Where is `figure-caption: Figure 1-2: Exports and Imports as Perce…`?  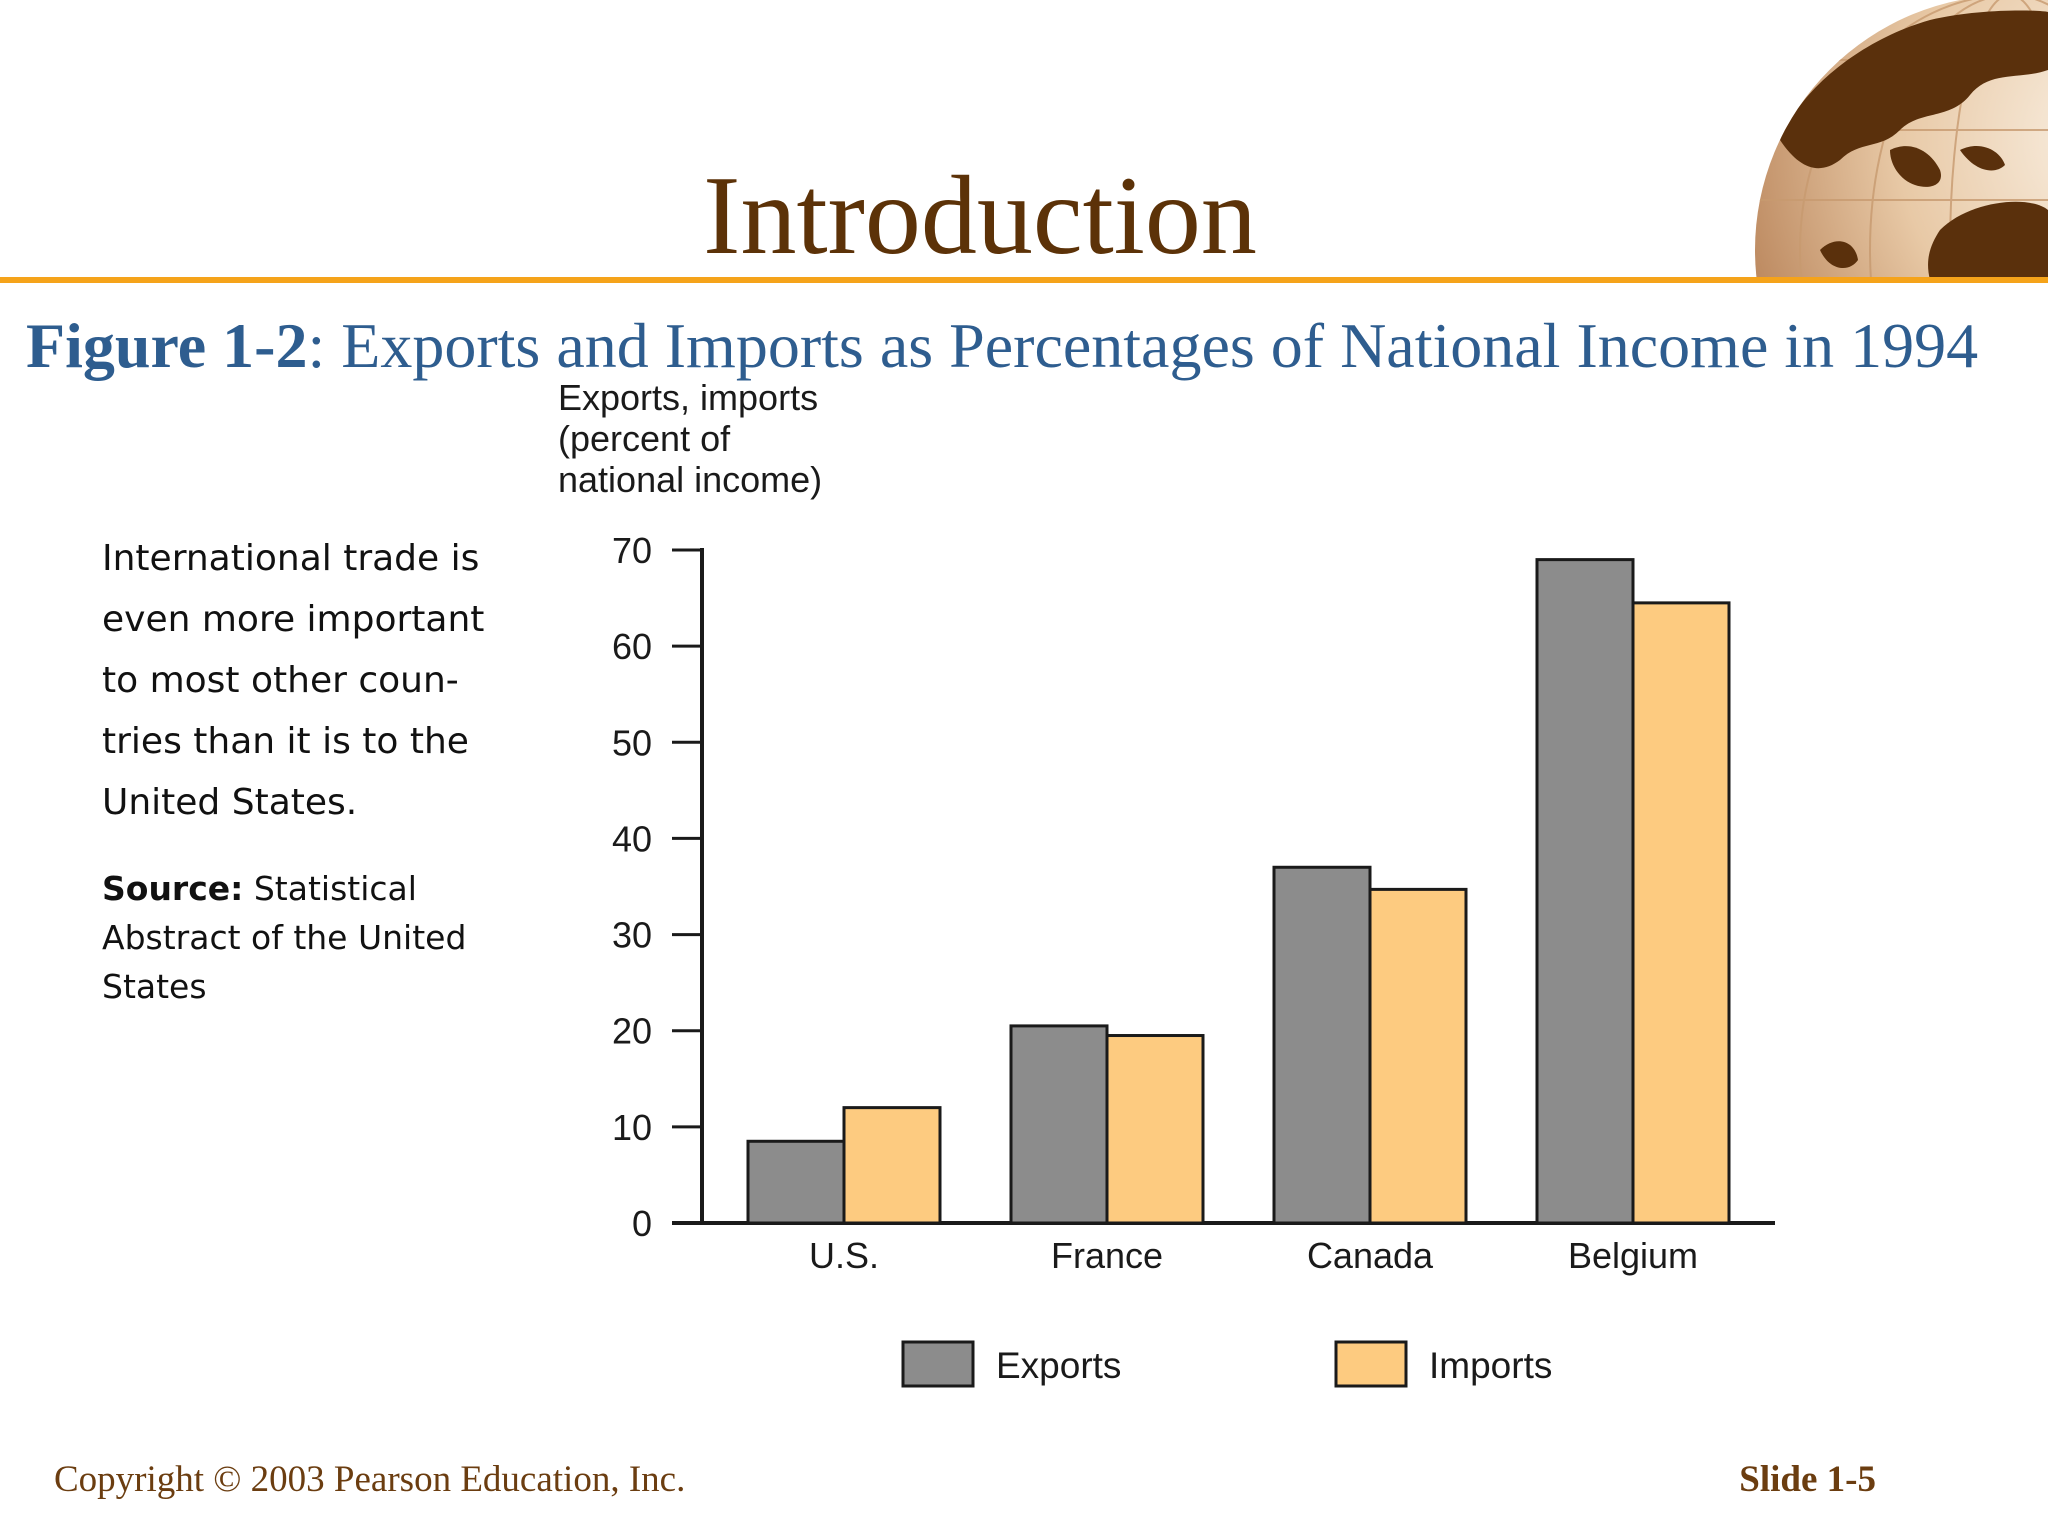
figure-caption: Figure 1-2: Exports and Imports as Perce… is located at coordinates (1031, 345).